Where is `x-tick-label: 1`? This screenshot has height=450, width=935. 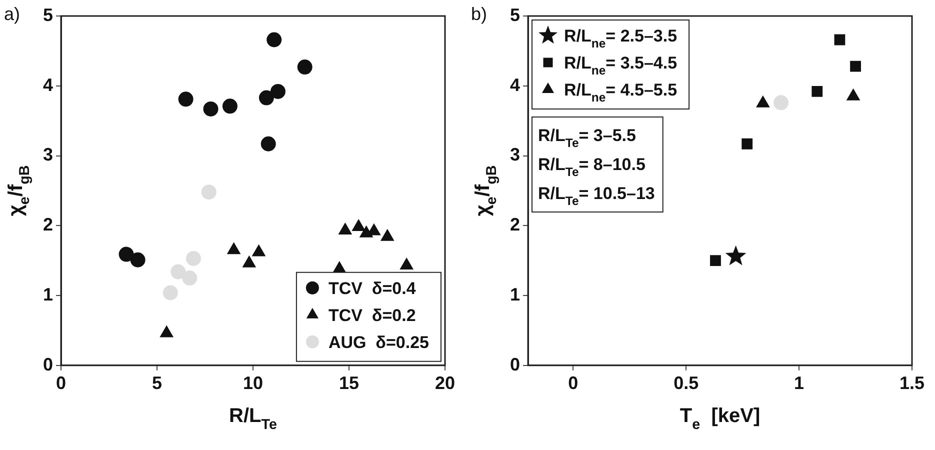 x-tick-label: 1 is located at coordinates (799, 383).